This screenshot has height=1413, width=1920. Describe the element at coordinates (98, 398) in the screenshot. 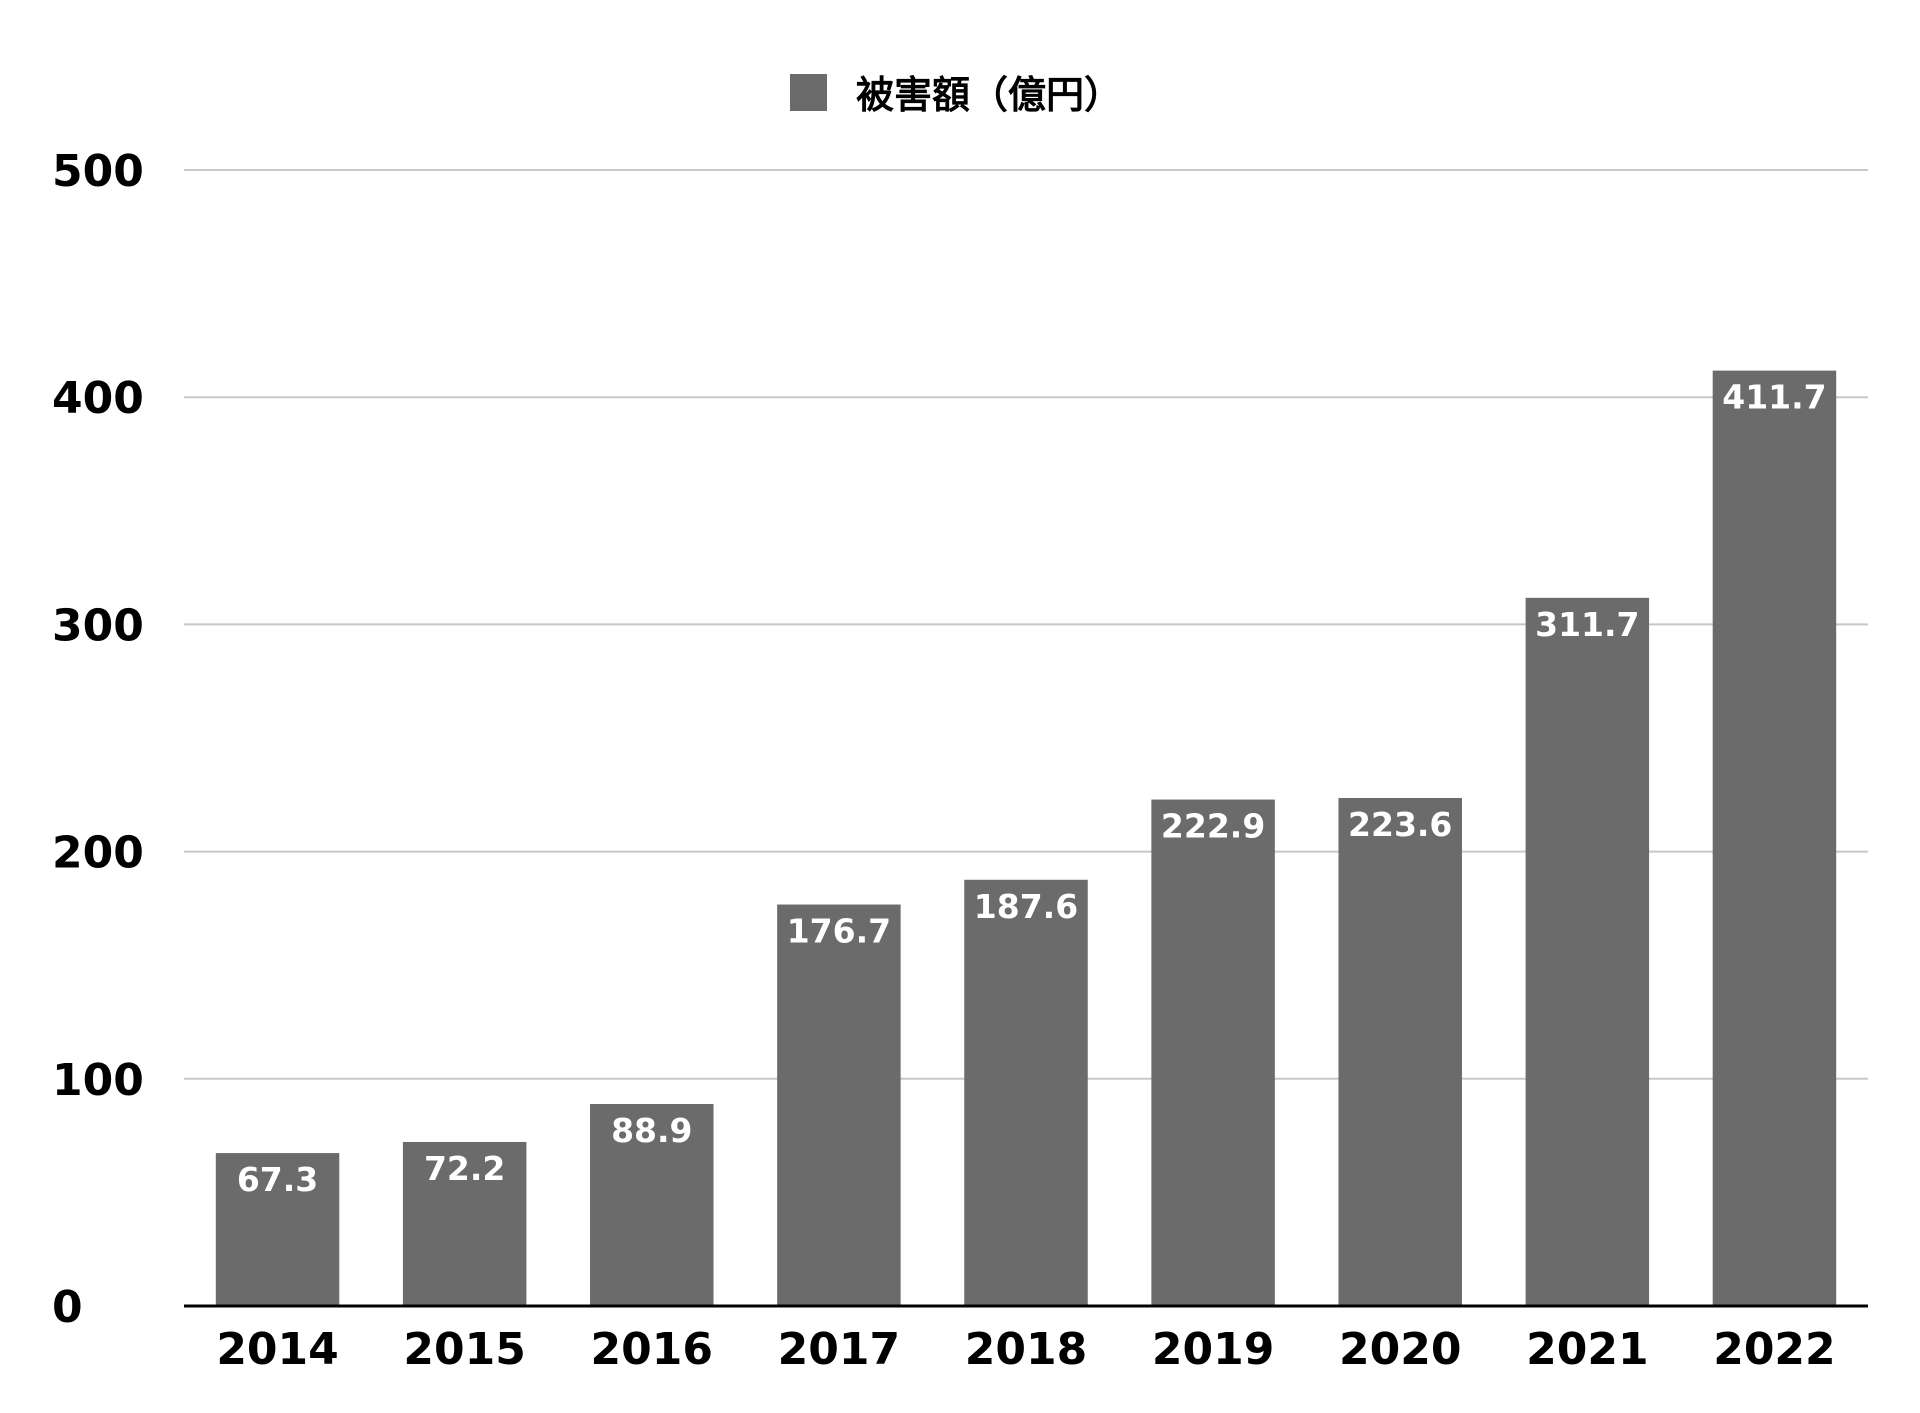

I see `y-tick-label: 400` at that location.